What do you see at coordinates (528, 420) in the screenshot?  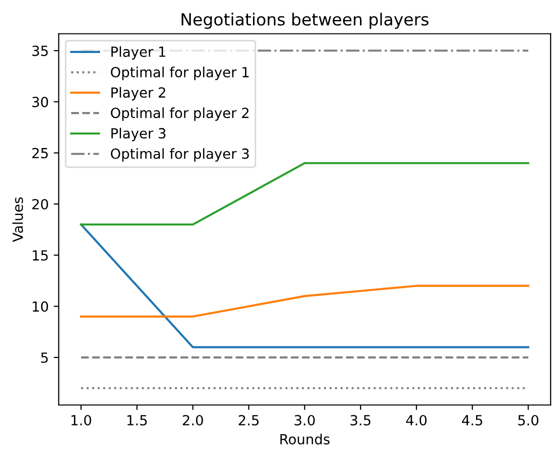 I see `x-tick-label: 5.0` at bounding box center [528, 420].